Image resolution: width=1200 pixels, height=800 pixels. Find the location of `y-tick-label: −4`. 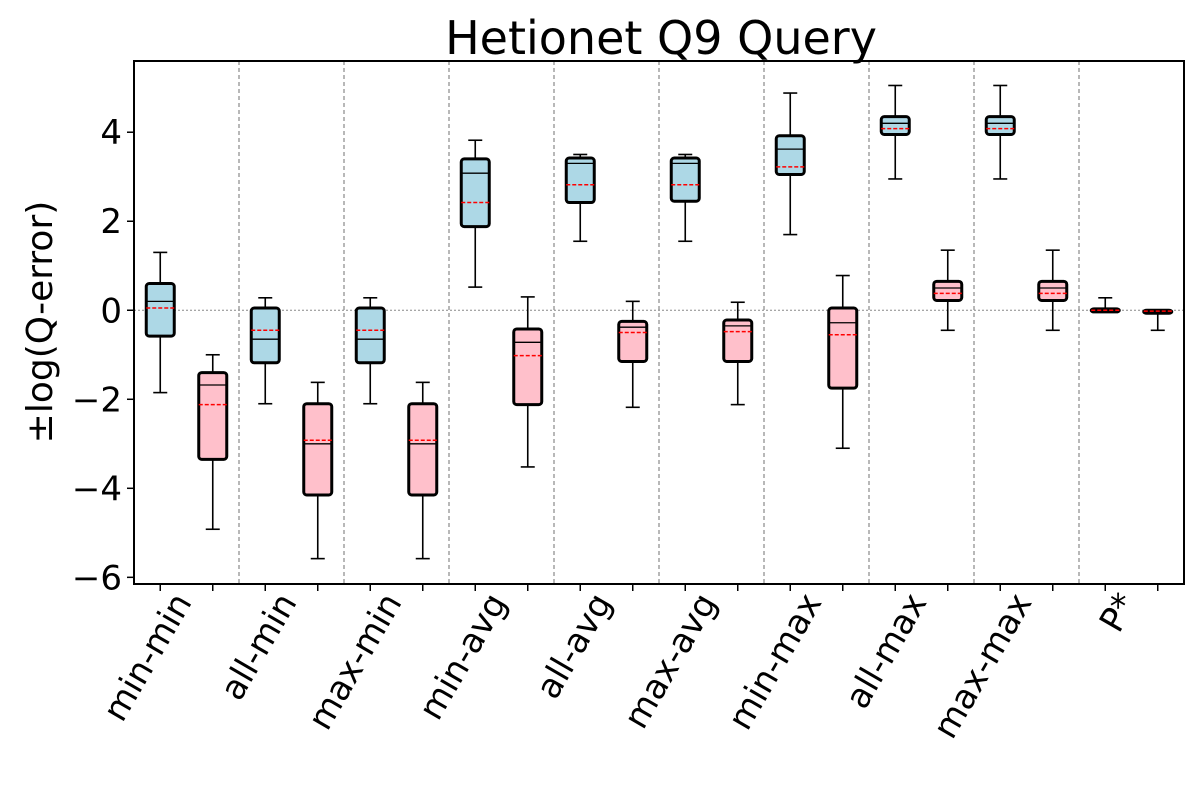

y-tick-label: −4 is located at coordinates (97, 489).